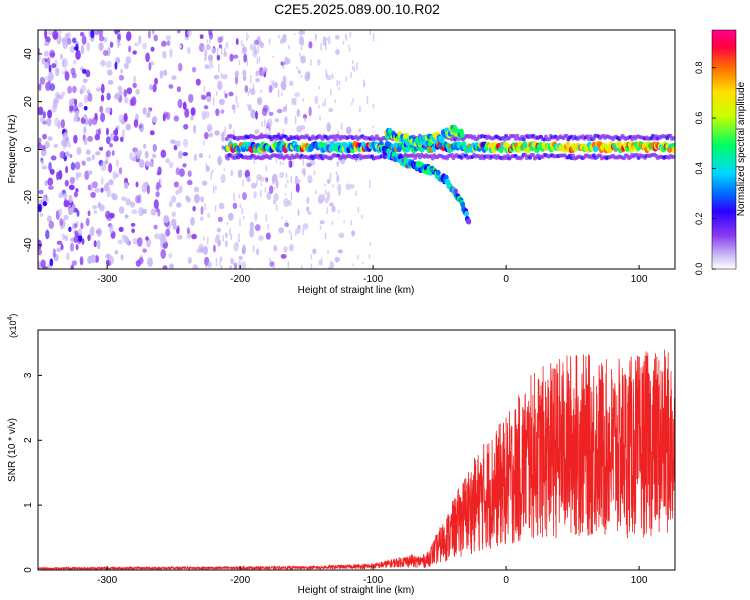 The height and width of the screenshot is (600, 750). What do you see at coordinates (28, 570) in the screenshot?
I see `snr-y-tick-label: 0` at bounding box center [28, 570].